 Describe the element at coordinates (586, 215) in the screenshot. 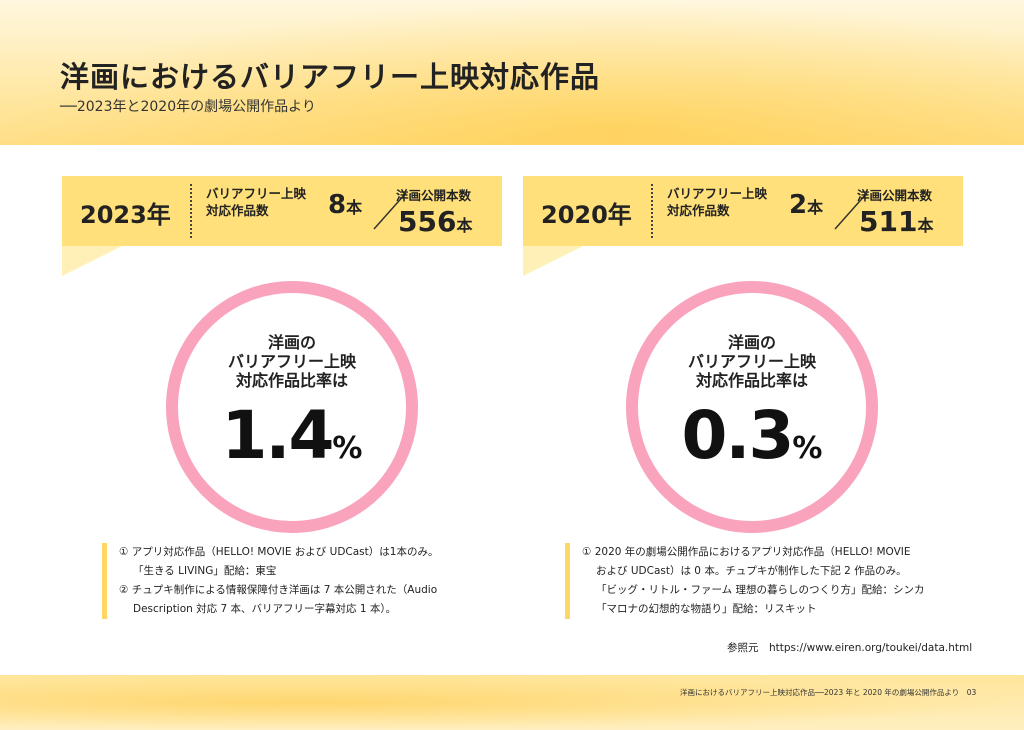

I see `year-label: 2020年` at that location.